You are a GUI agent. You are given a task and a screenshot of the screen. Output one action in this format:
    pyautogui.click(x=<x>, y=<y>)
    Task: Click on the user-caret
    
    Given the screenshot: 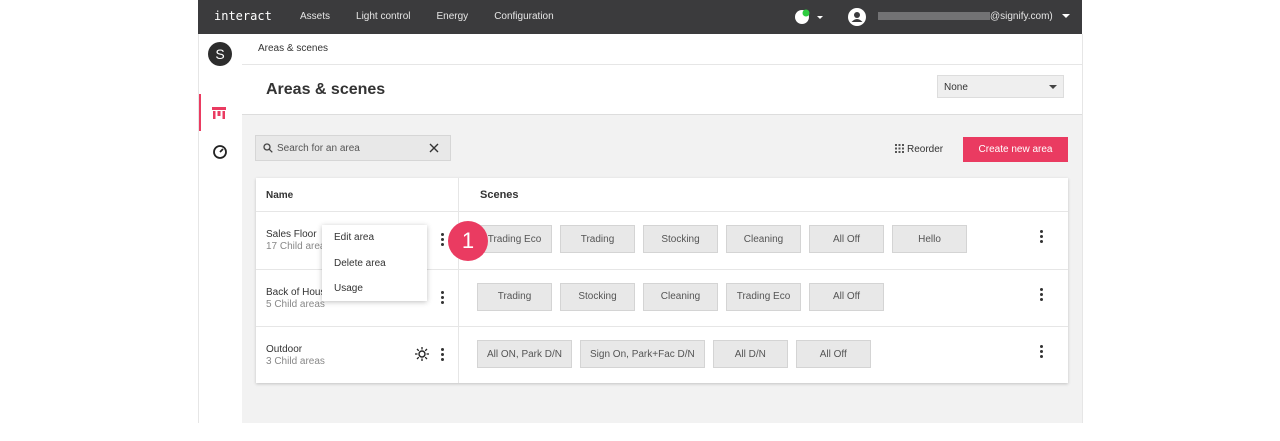 What is the action you would take?
    pyautogui.click(x=1066, y=16)
    